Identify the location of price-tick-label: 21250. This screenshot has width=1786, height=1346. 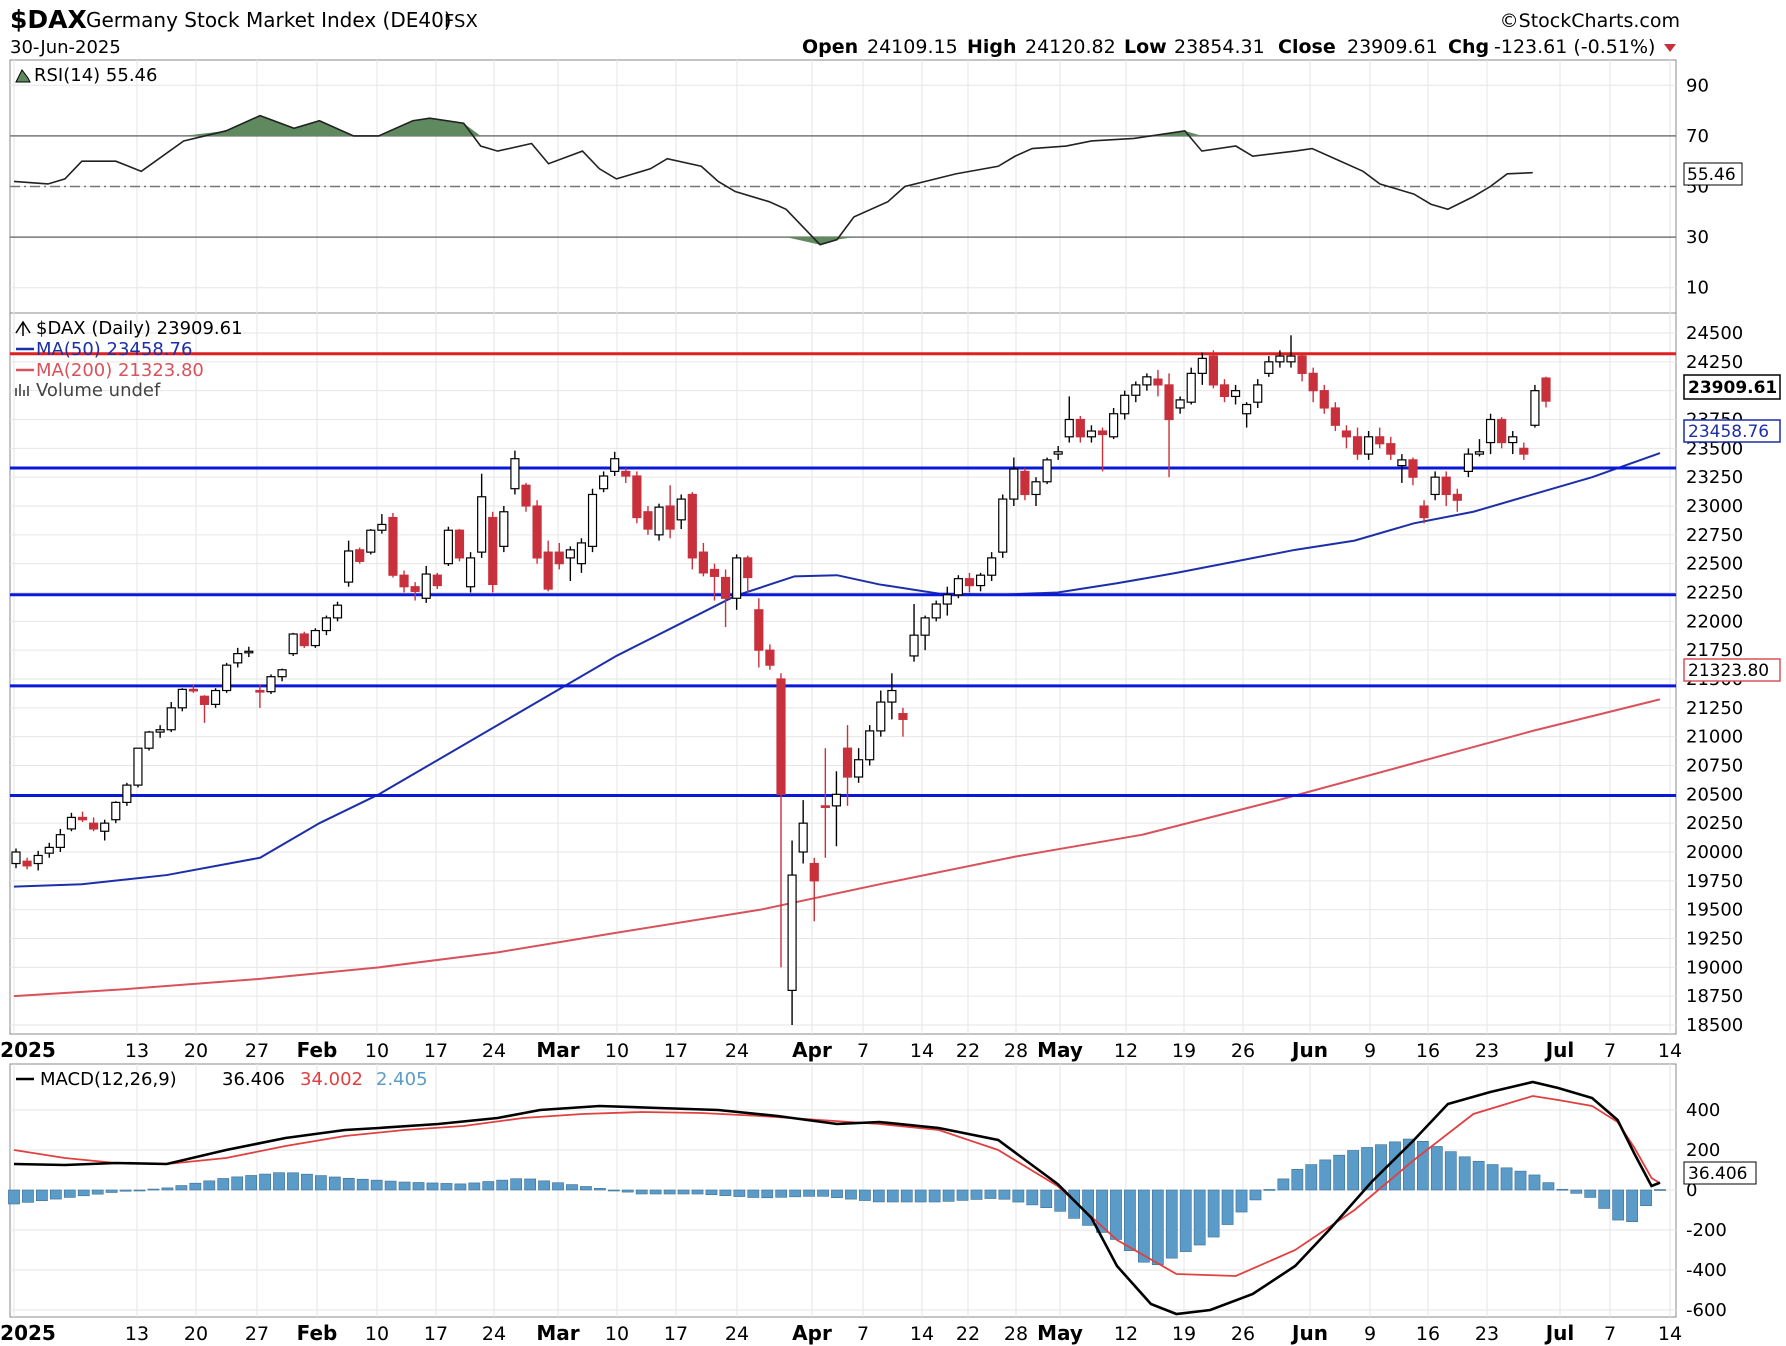
(1714, 708).